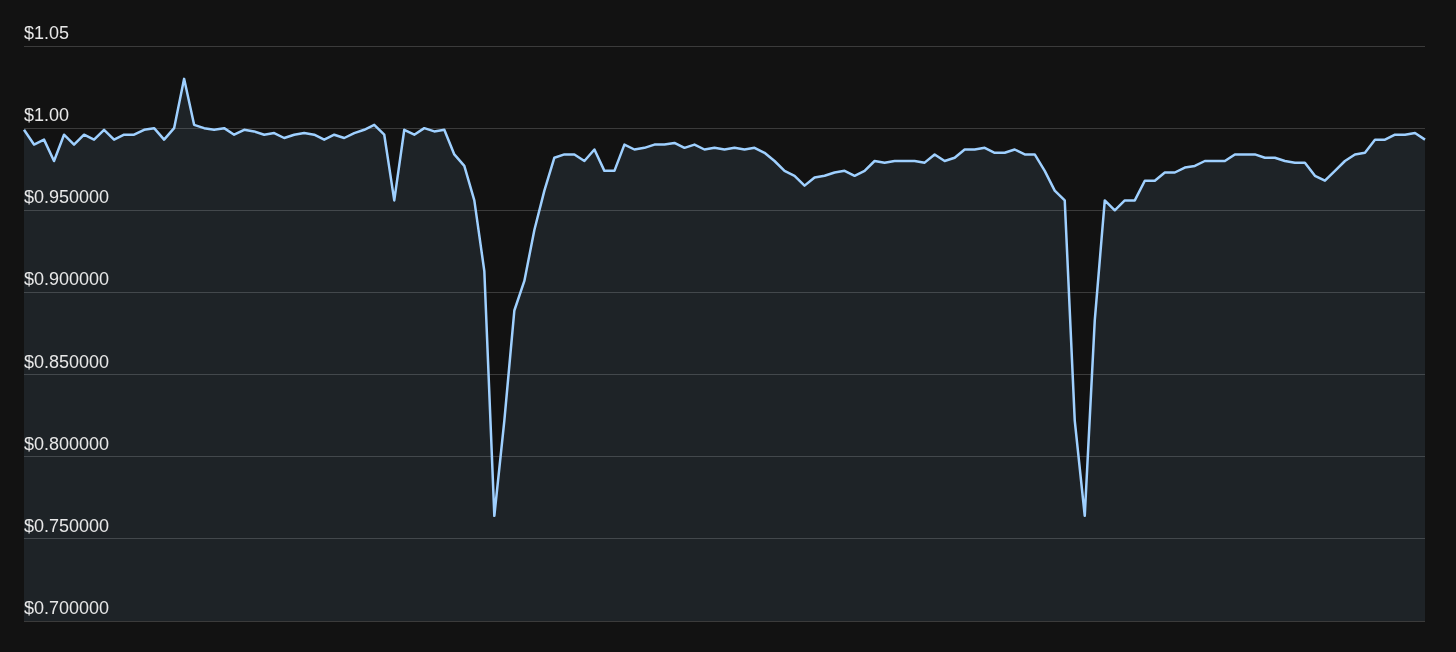 The image size is (1456, 652). What do you see at coordinates (67, 279) in the screenshot?
I see `y-tick-label: $0.900000` at bounding box center [67, 279].